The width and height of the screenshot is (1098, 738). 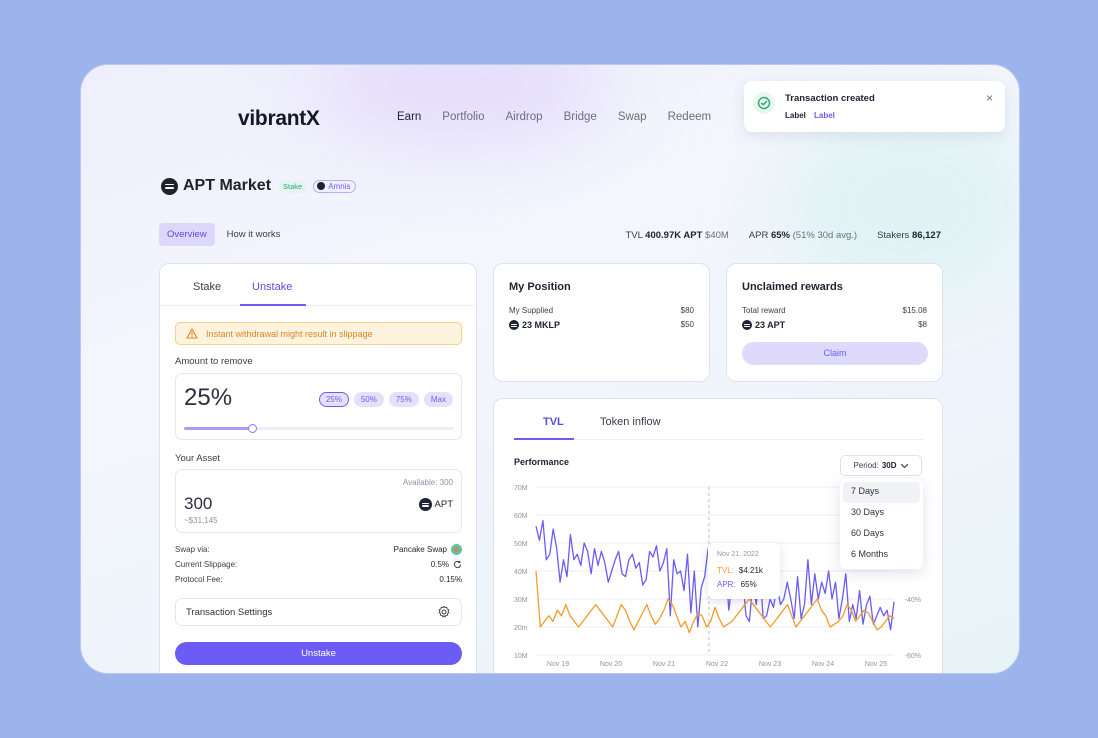 I want to click on asset-amount-input: 300, so click(x=198, y=503).